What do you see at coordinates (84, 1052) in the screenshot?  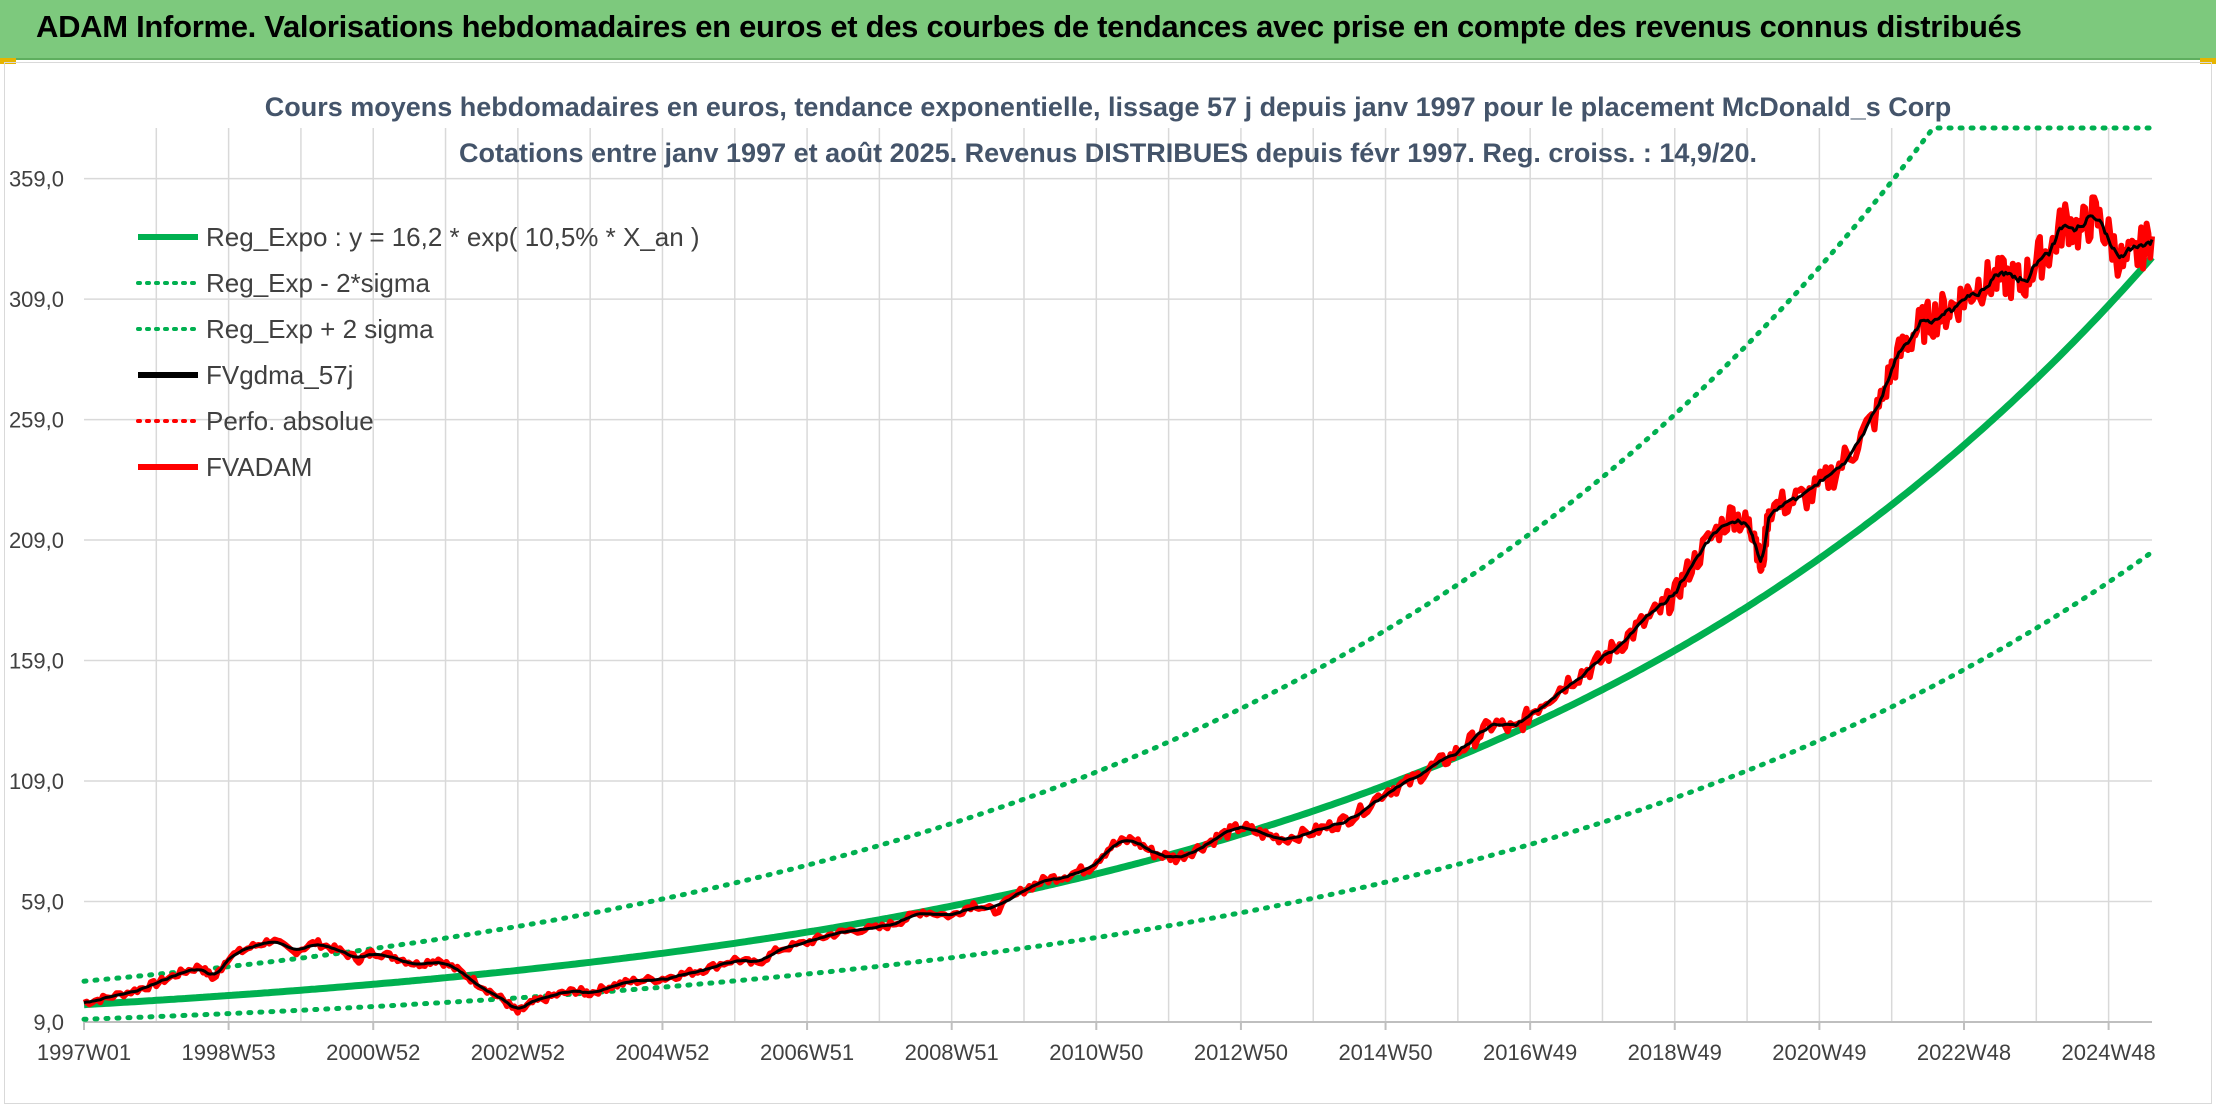 I see `x-tick-label: 1997W01` at bounding box center [84, 1052].